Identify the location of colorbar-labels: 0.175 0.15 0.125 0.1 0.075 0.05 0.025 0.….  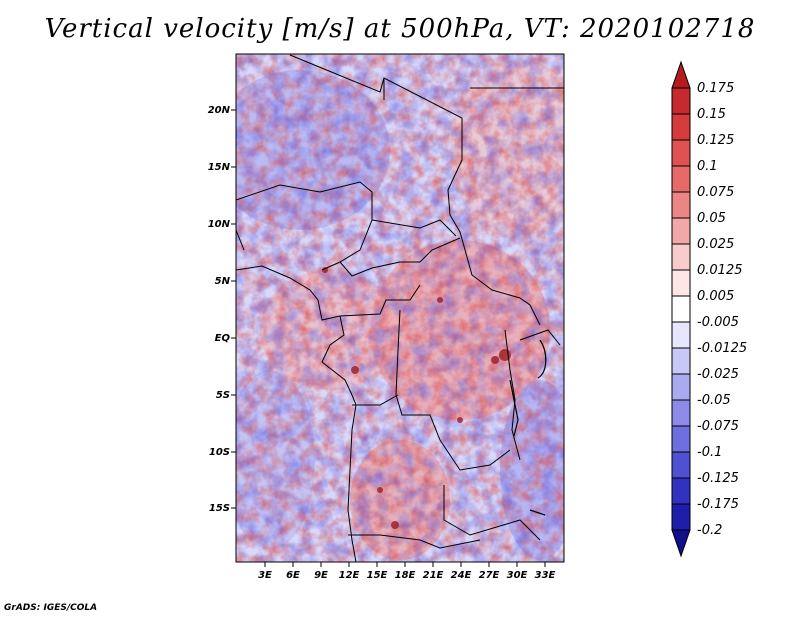
(722, 309).